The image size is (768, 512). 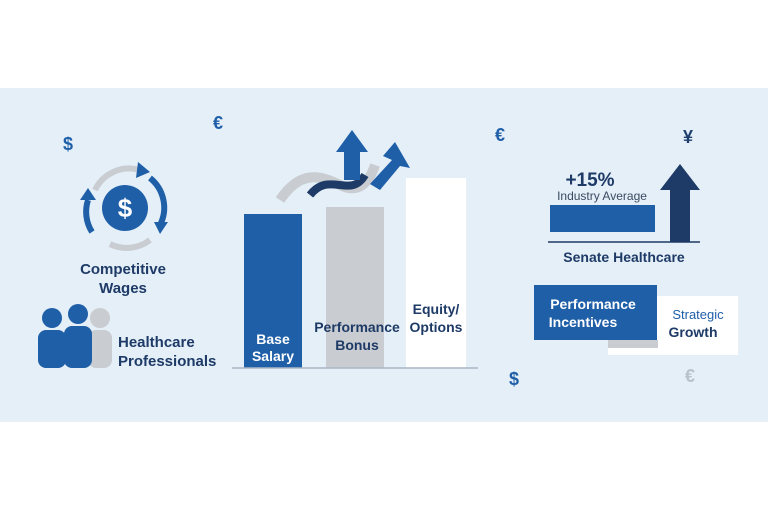 I want to click on professionals-label: Professionals, so click(x=167, y=361).